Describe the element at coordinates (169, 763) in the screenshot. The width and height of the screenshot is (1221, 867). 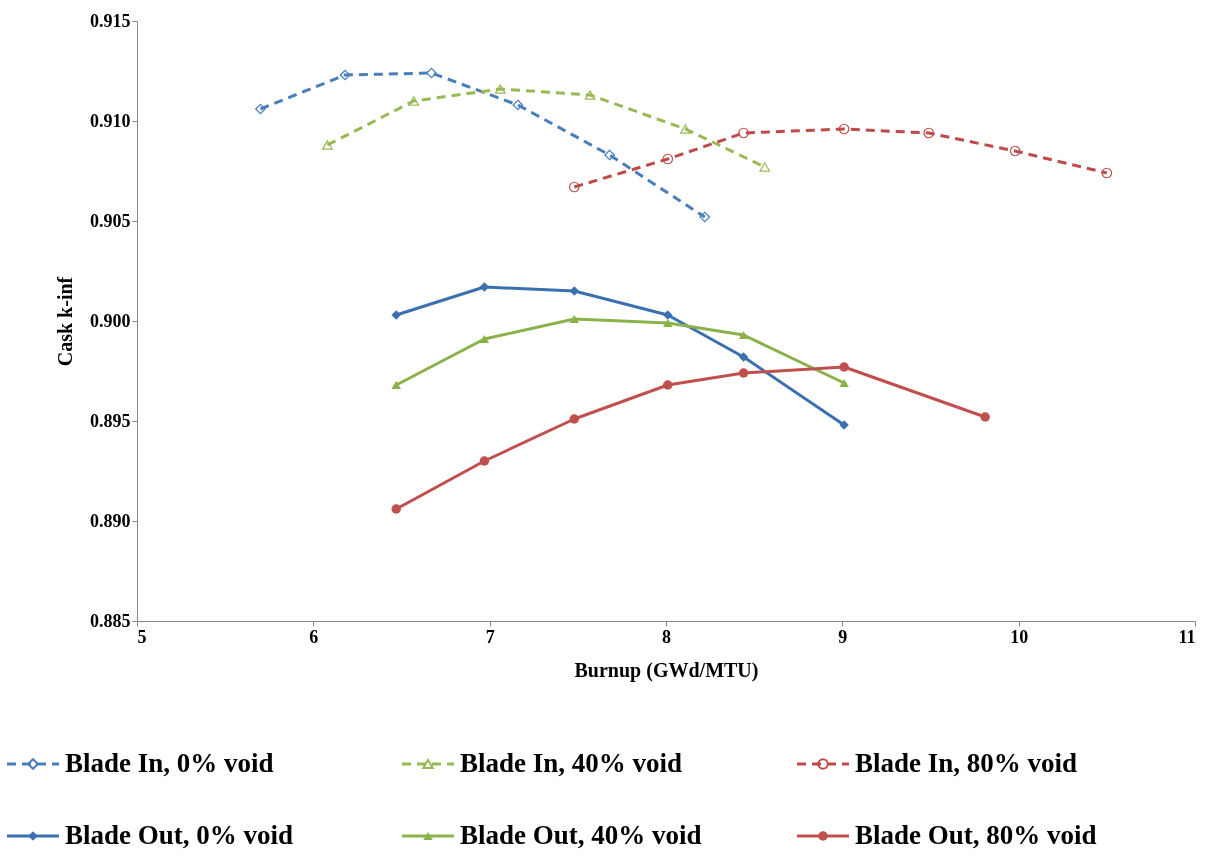
I see `legend-label: Blade In, 0% void` at that location.